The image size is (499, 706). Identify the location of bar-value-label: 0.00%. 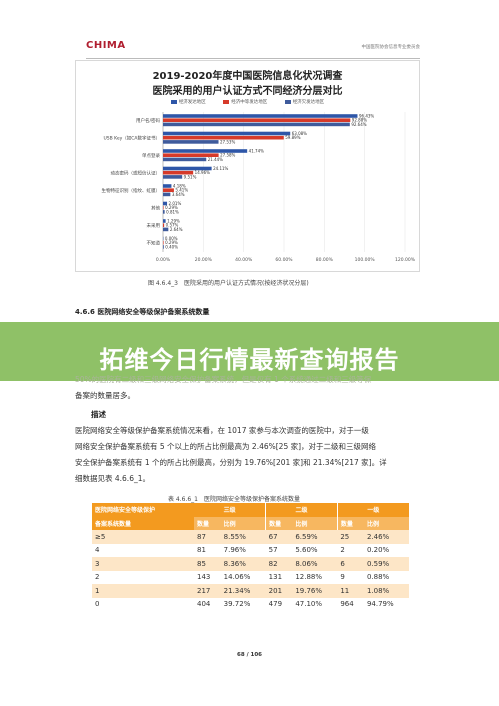
(171, 238).